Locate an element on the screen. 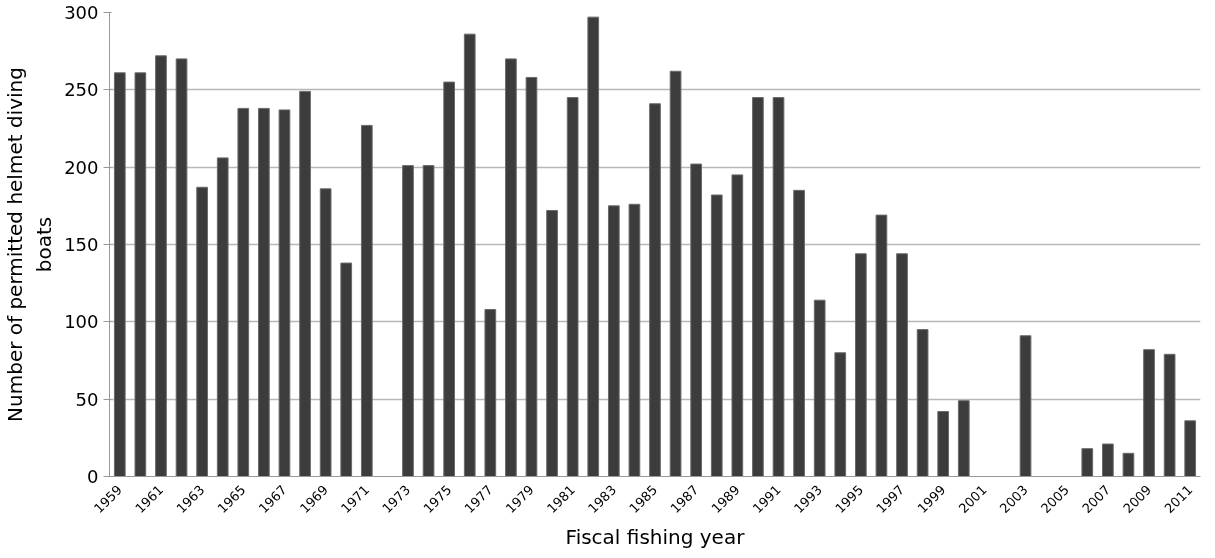 The image size is (1215, 558). y-tick-label: 300 is located at coordinates (81, 12).